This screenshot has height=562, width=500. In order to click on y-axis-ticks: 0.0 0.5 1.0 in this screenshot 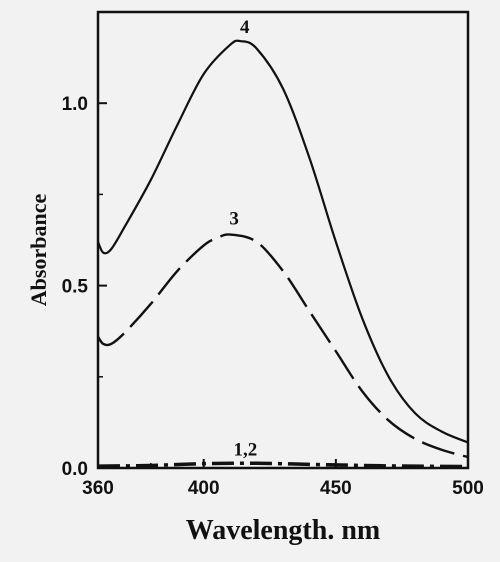, I will do `click(84, 287)`.